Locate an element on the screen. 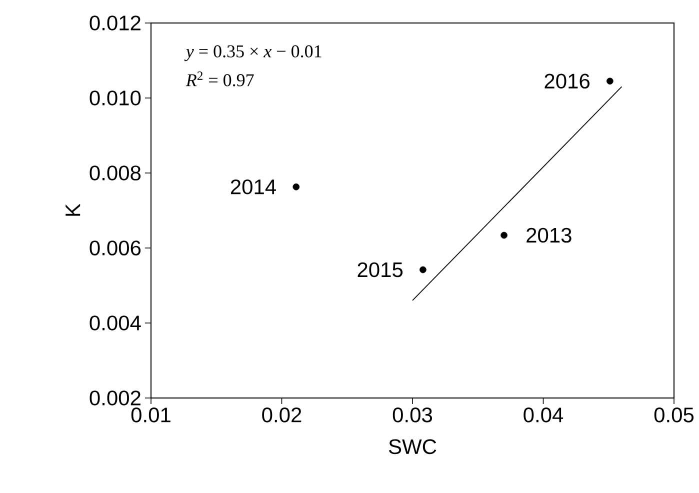 This screenshot has width=699, height=493. annotation: 2013 is located at coordinates (549, 235).